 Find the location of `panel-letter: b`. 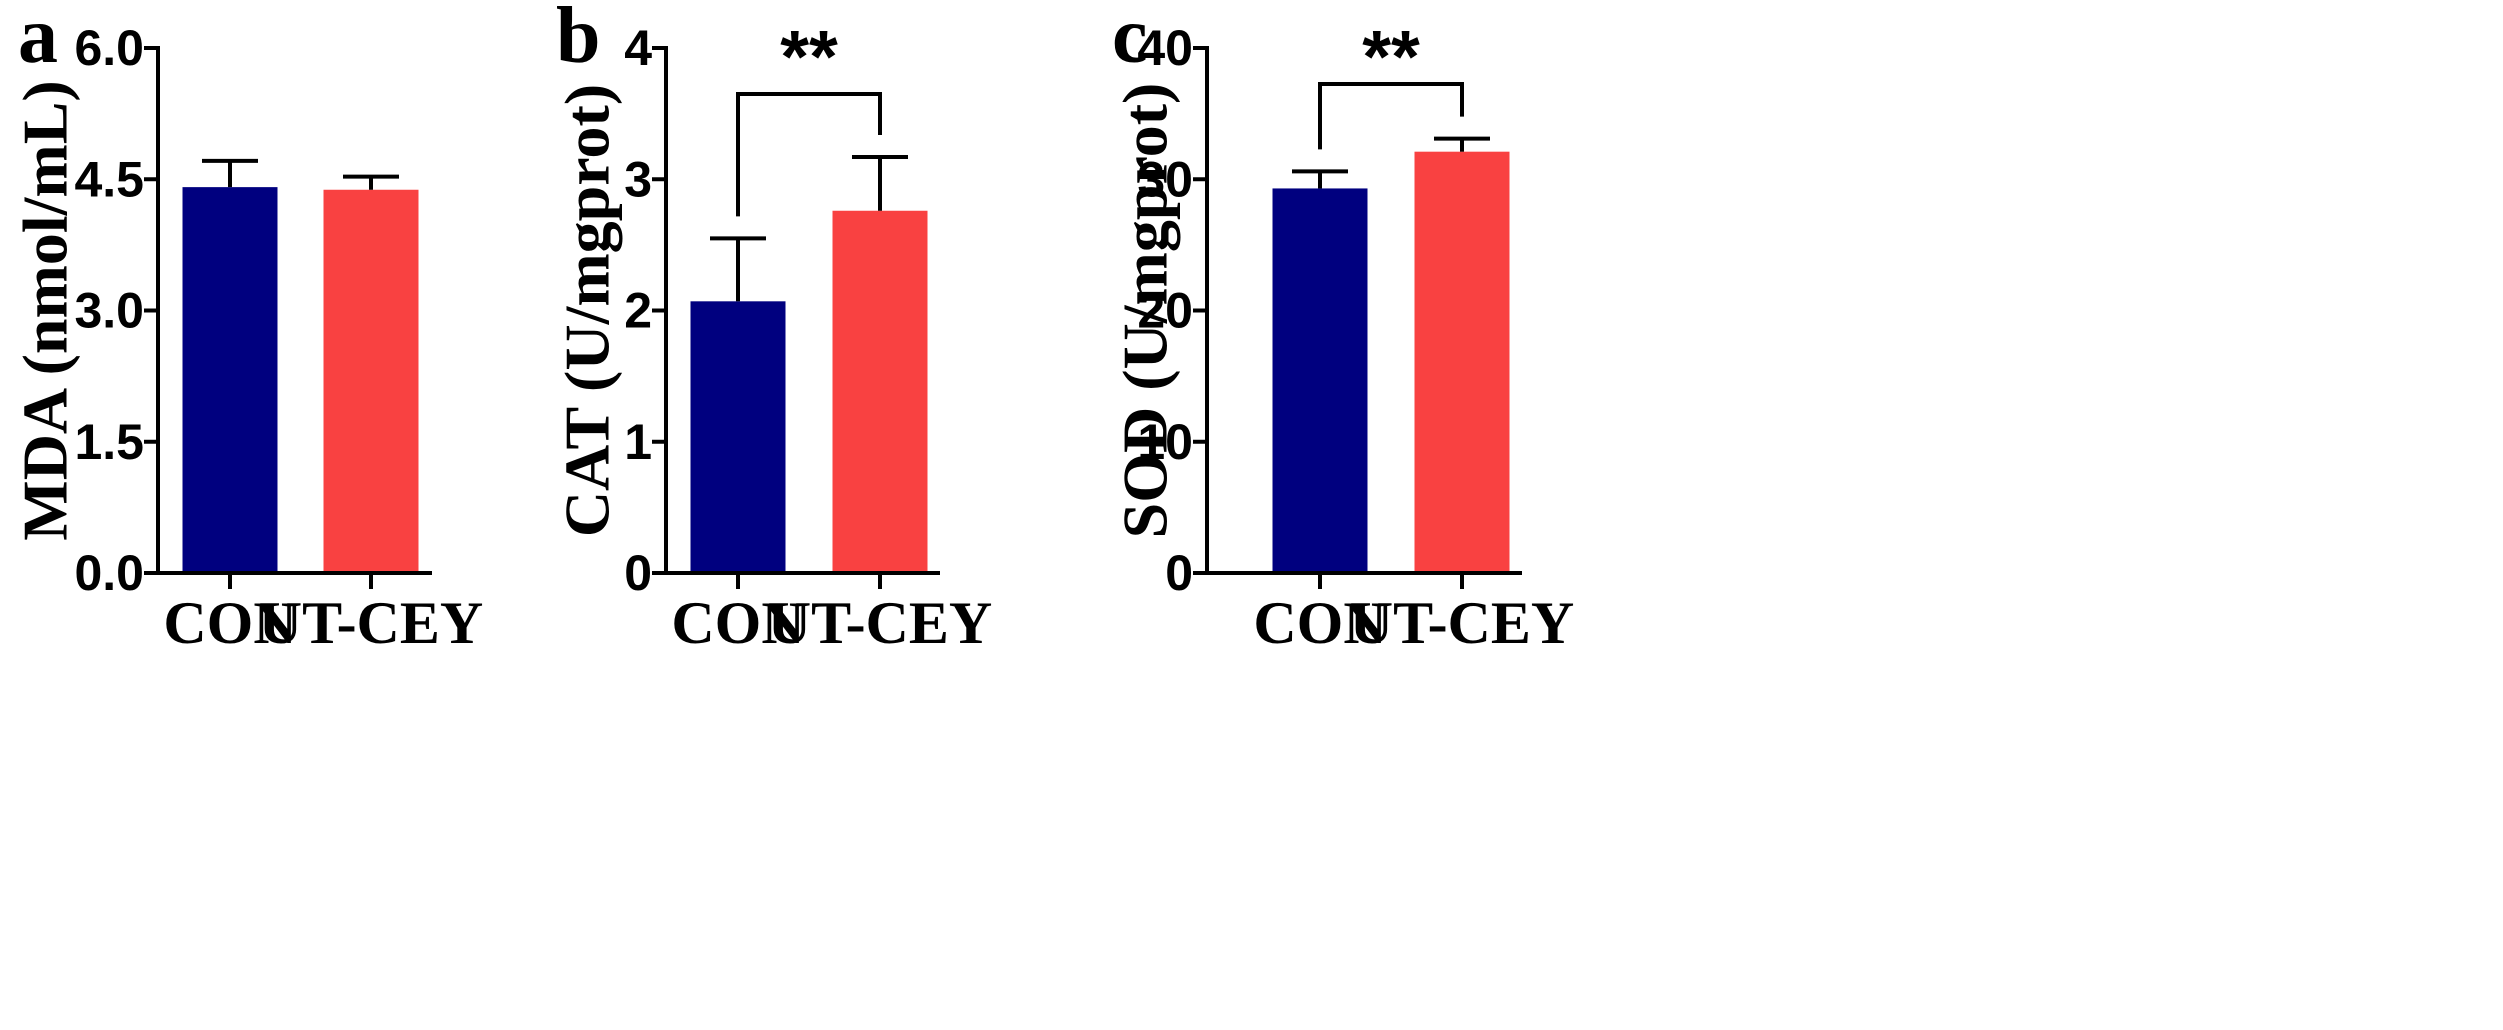

panel-letter: b is located at coordinates (578, 40).